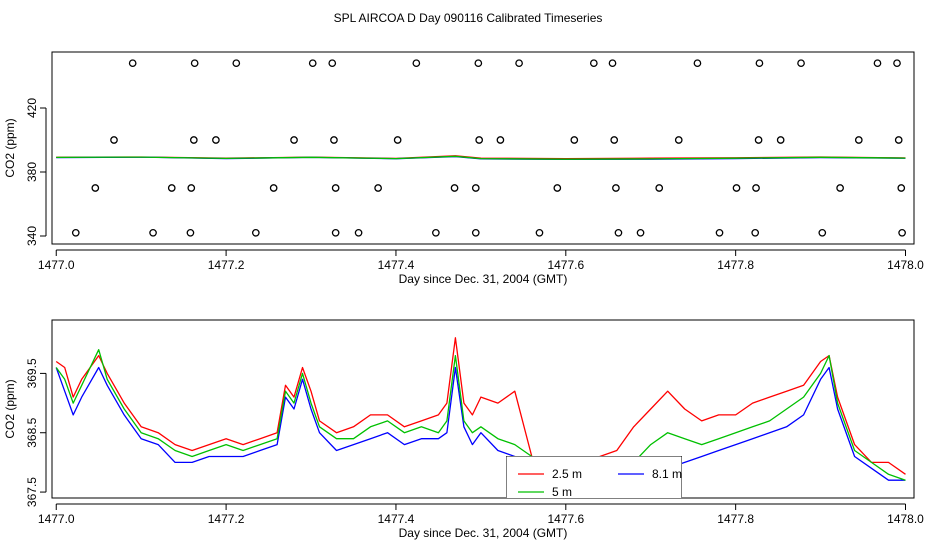 Image resolution: width=936 pixels, height=545 pixels. Describe the element at coordinates (562, 492) in the screenshot. I see `legend-label: 5 m` at that location.